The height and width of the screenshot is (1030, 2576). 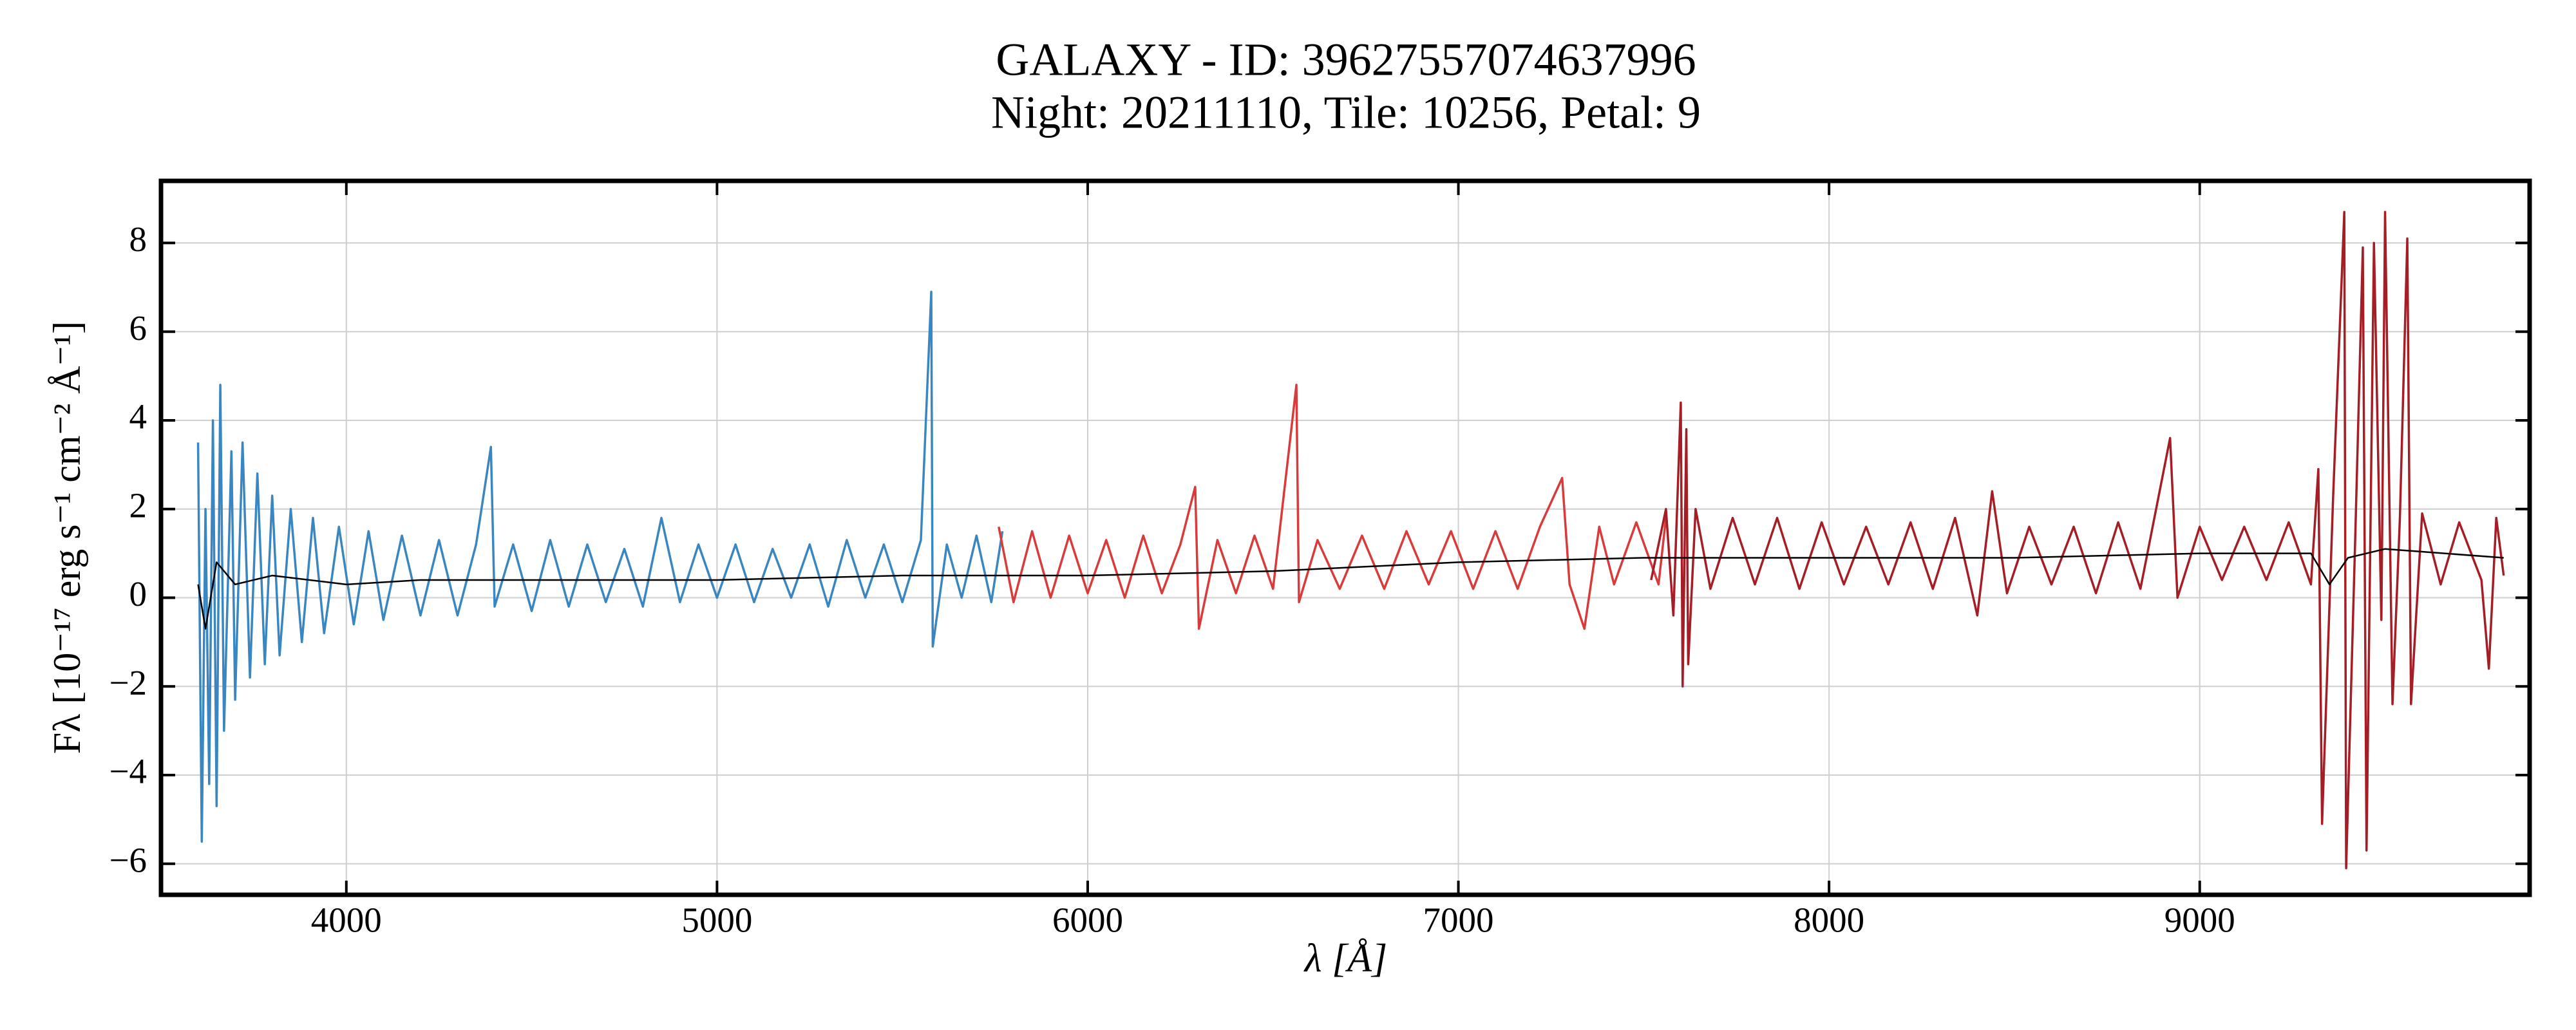 I want to click on x-tick-label: 8000, so click(x=1829, y=921).